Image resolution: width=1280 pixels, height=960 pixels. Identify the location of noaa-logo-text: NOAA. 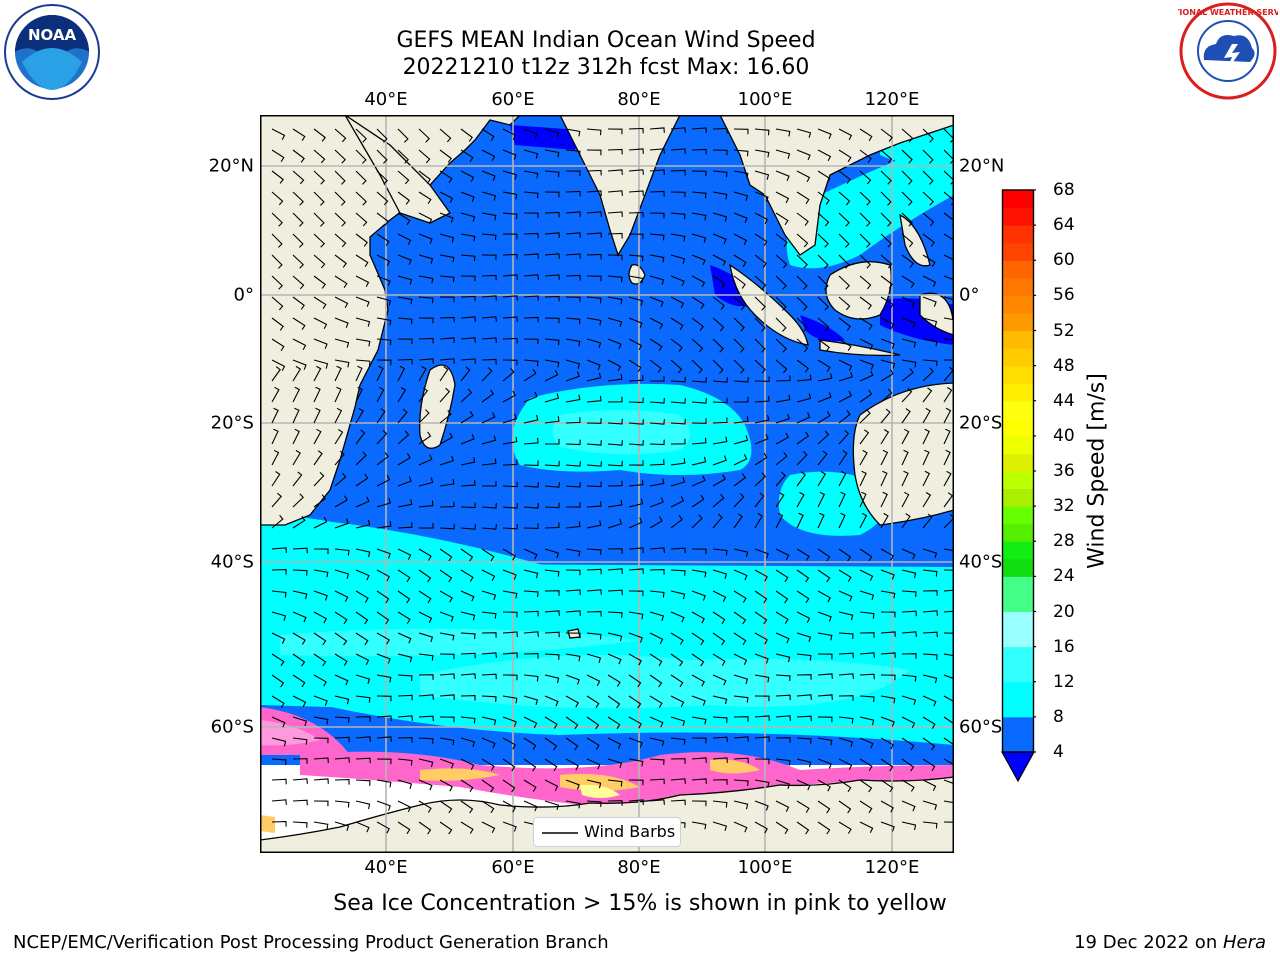
(52, 35).